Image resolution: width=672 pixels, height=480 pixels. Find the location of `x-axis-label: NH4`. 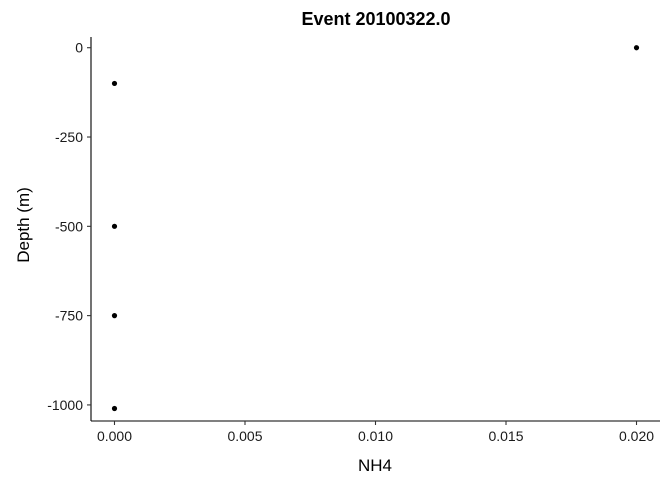

x-axis-label: NH4 is located at coordinates (375, 465).